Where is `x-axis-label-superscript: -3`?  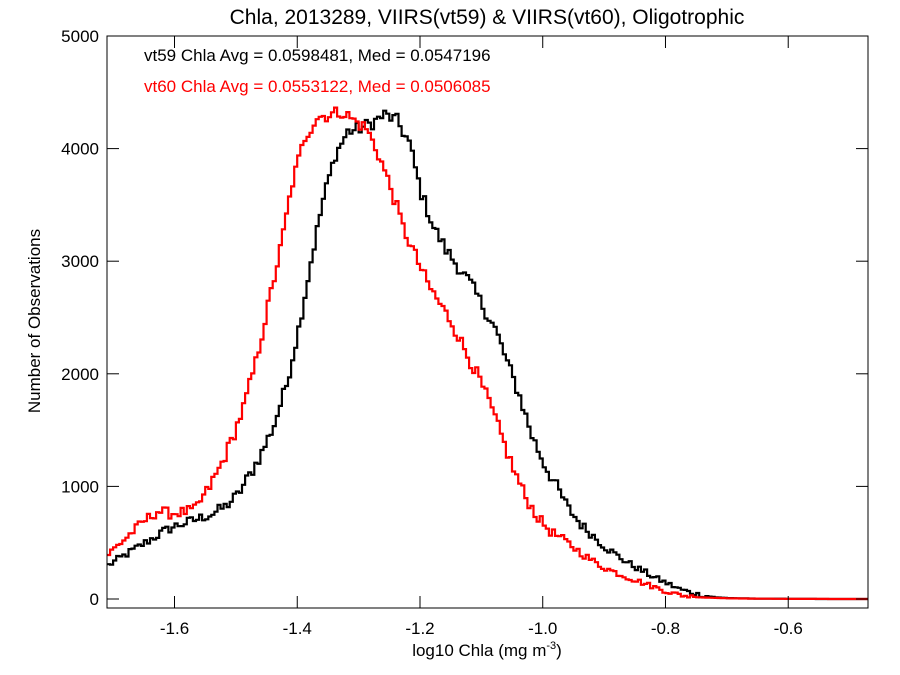
x-axis-label-superscript: -3 is located at coordinates (551, 646).